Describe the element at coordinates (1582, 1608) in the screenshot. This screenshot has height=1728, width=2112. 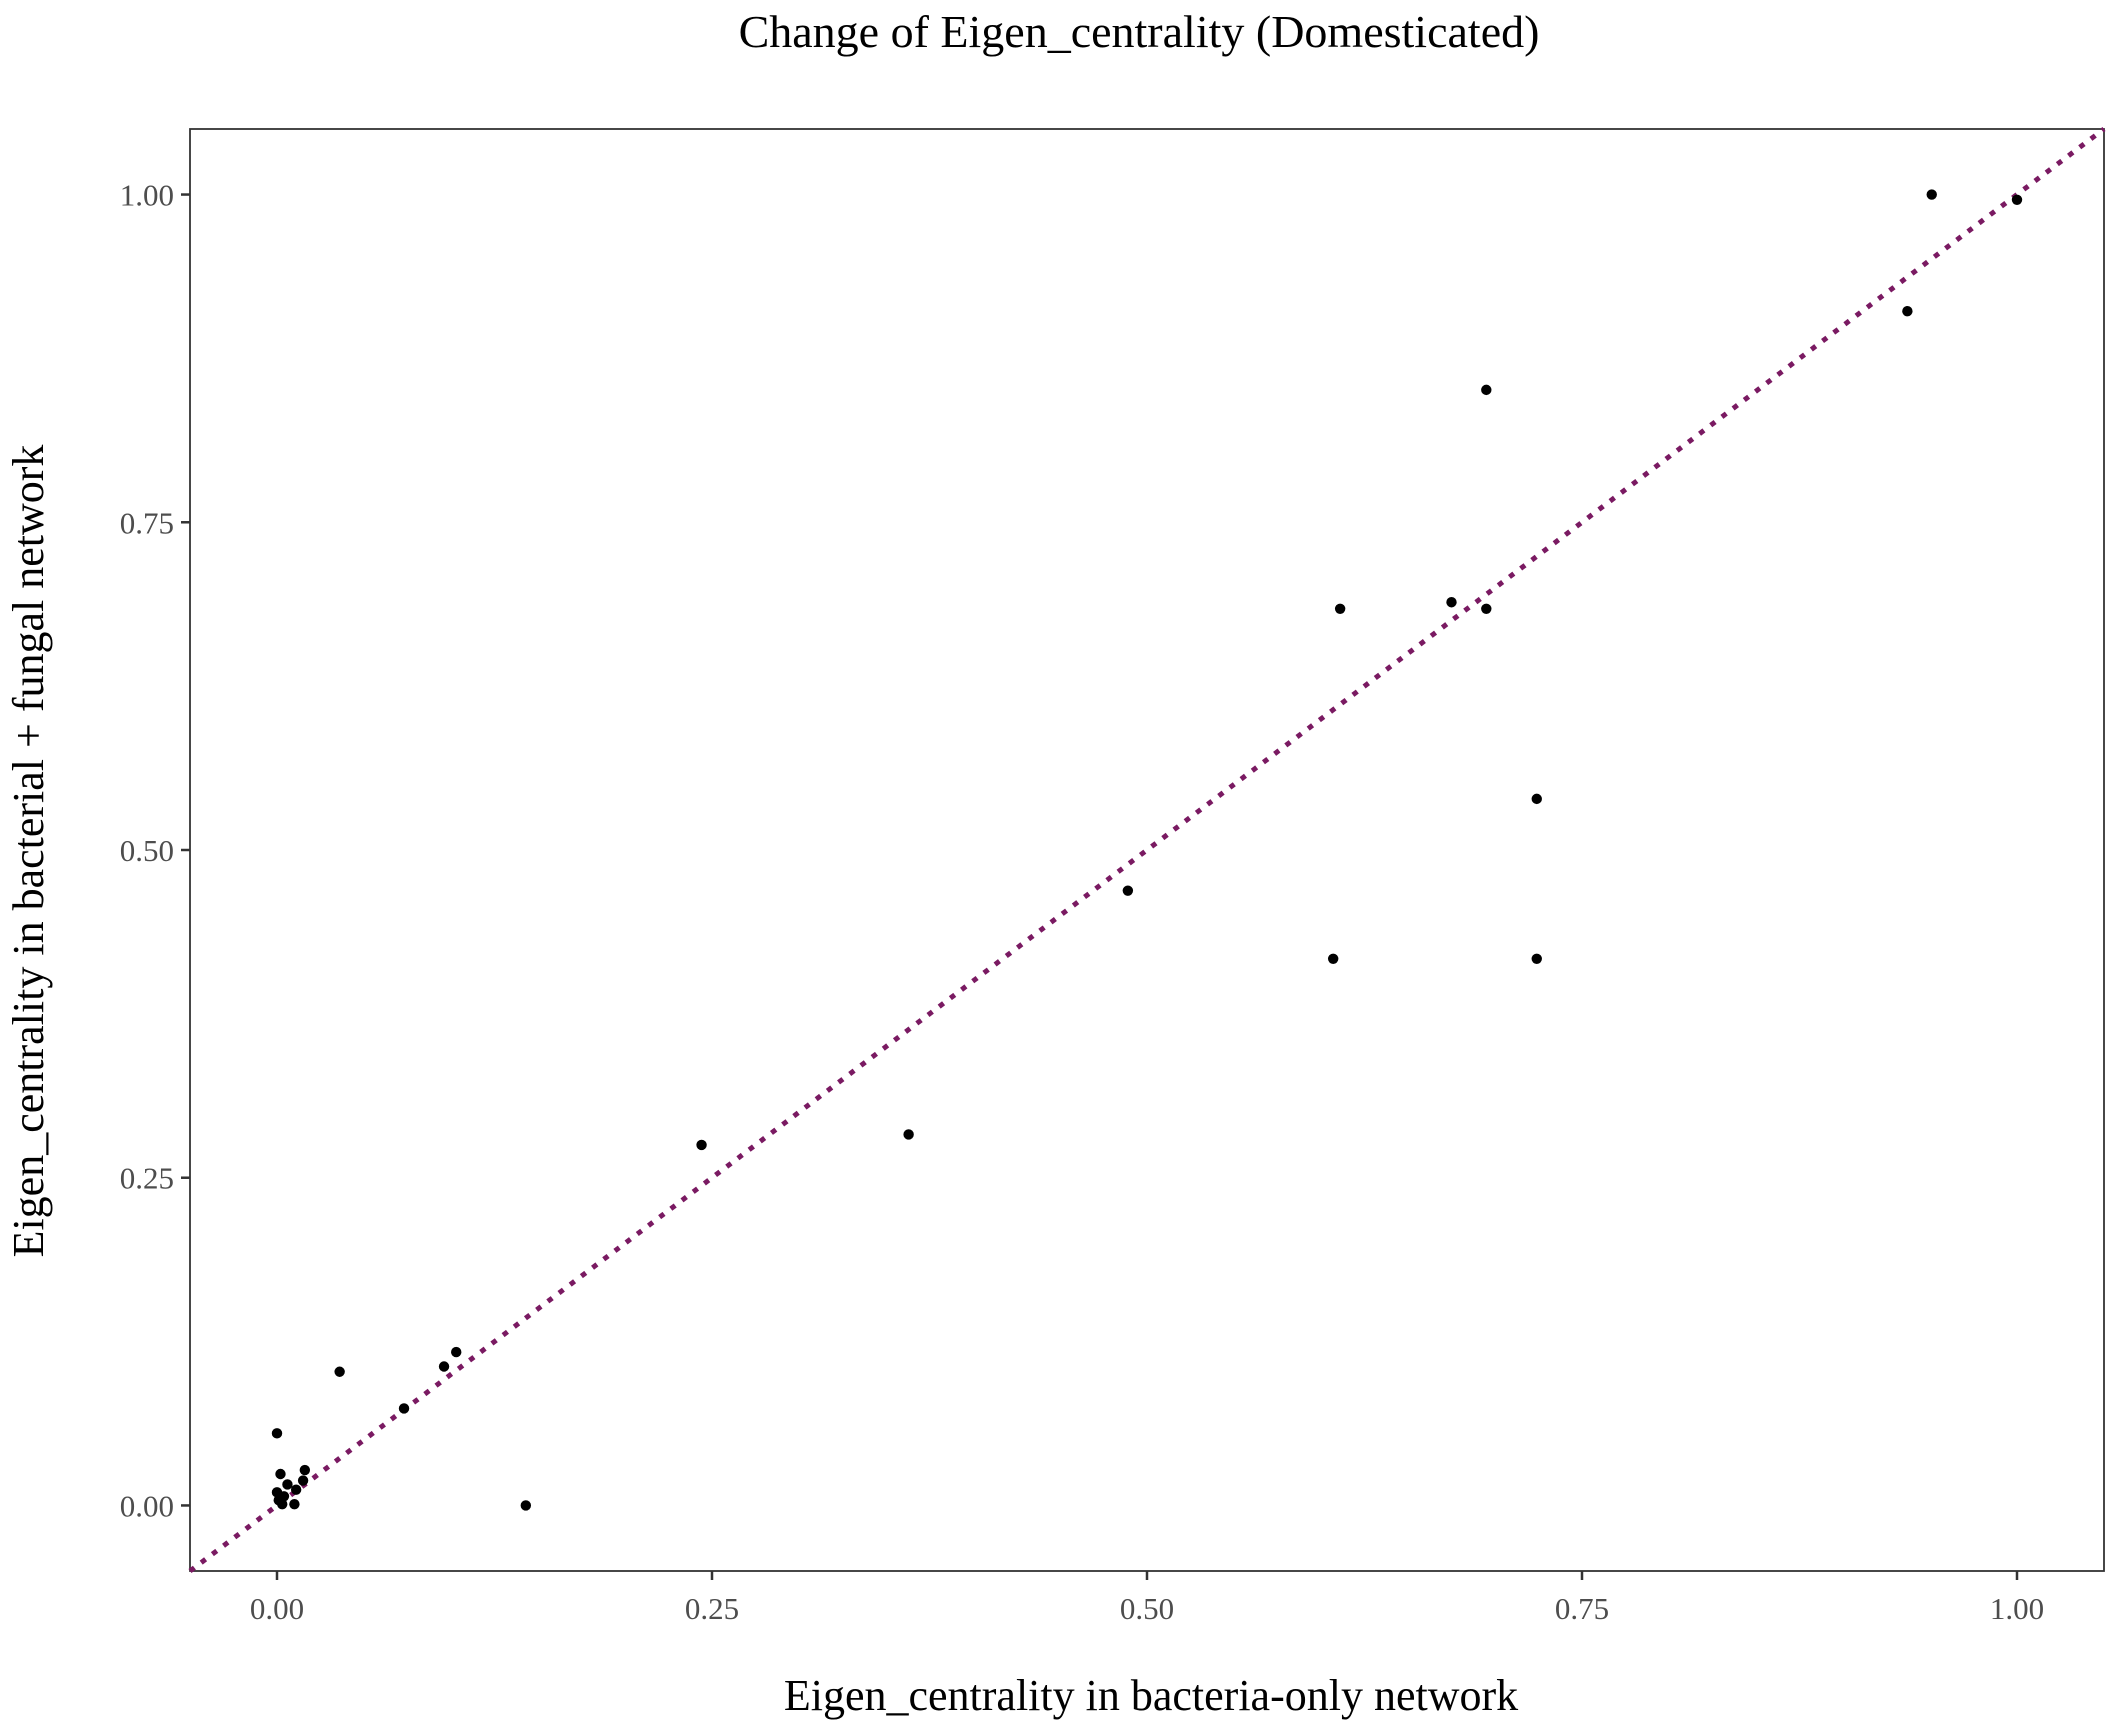
I see `x-tick-label: 0.75` at that location.